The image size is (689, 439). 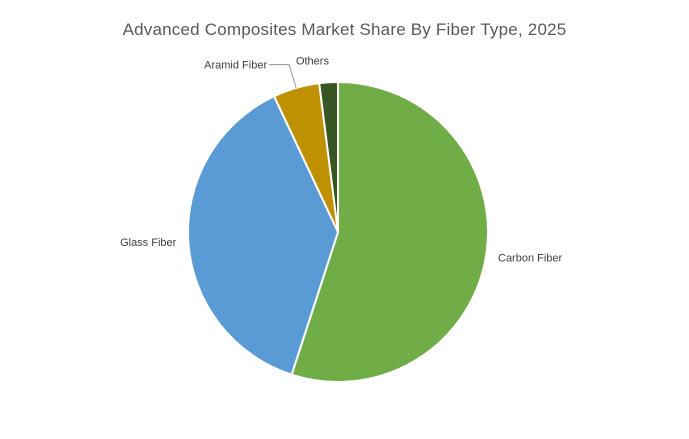 I want to click on label-leader-lines, so click(x=283, y=76).